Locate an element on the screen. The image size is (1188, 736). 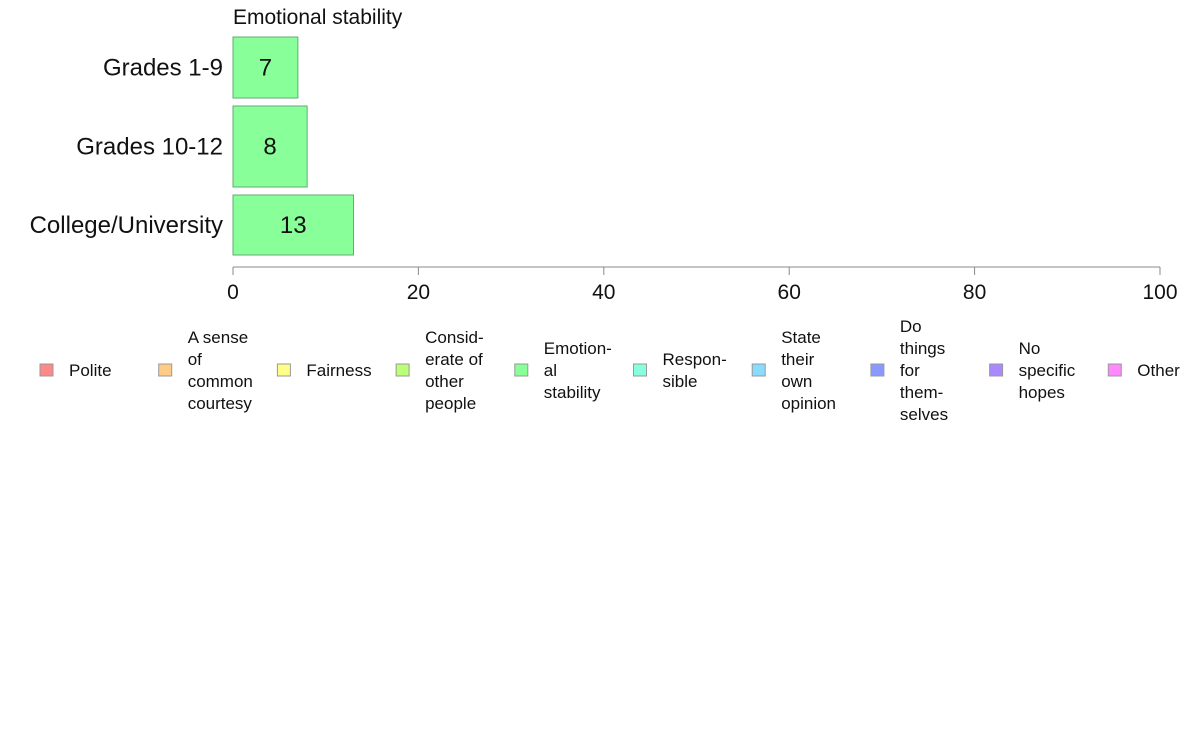
legend-label: Do things for them-selves is located at coordinates (924, 370).